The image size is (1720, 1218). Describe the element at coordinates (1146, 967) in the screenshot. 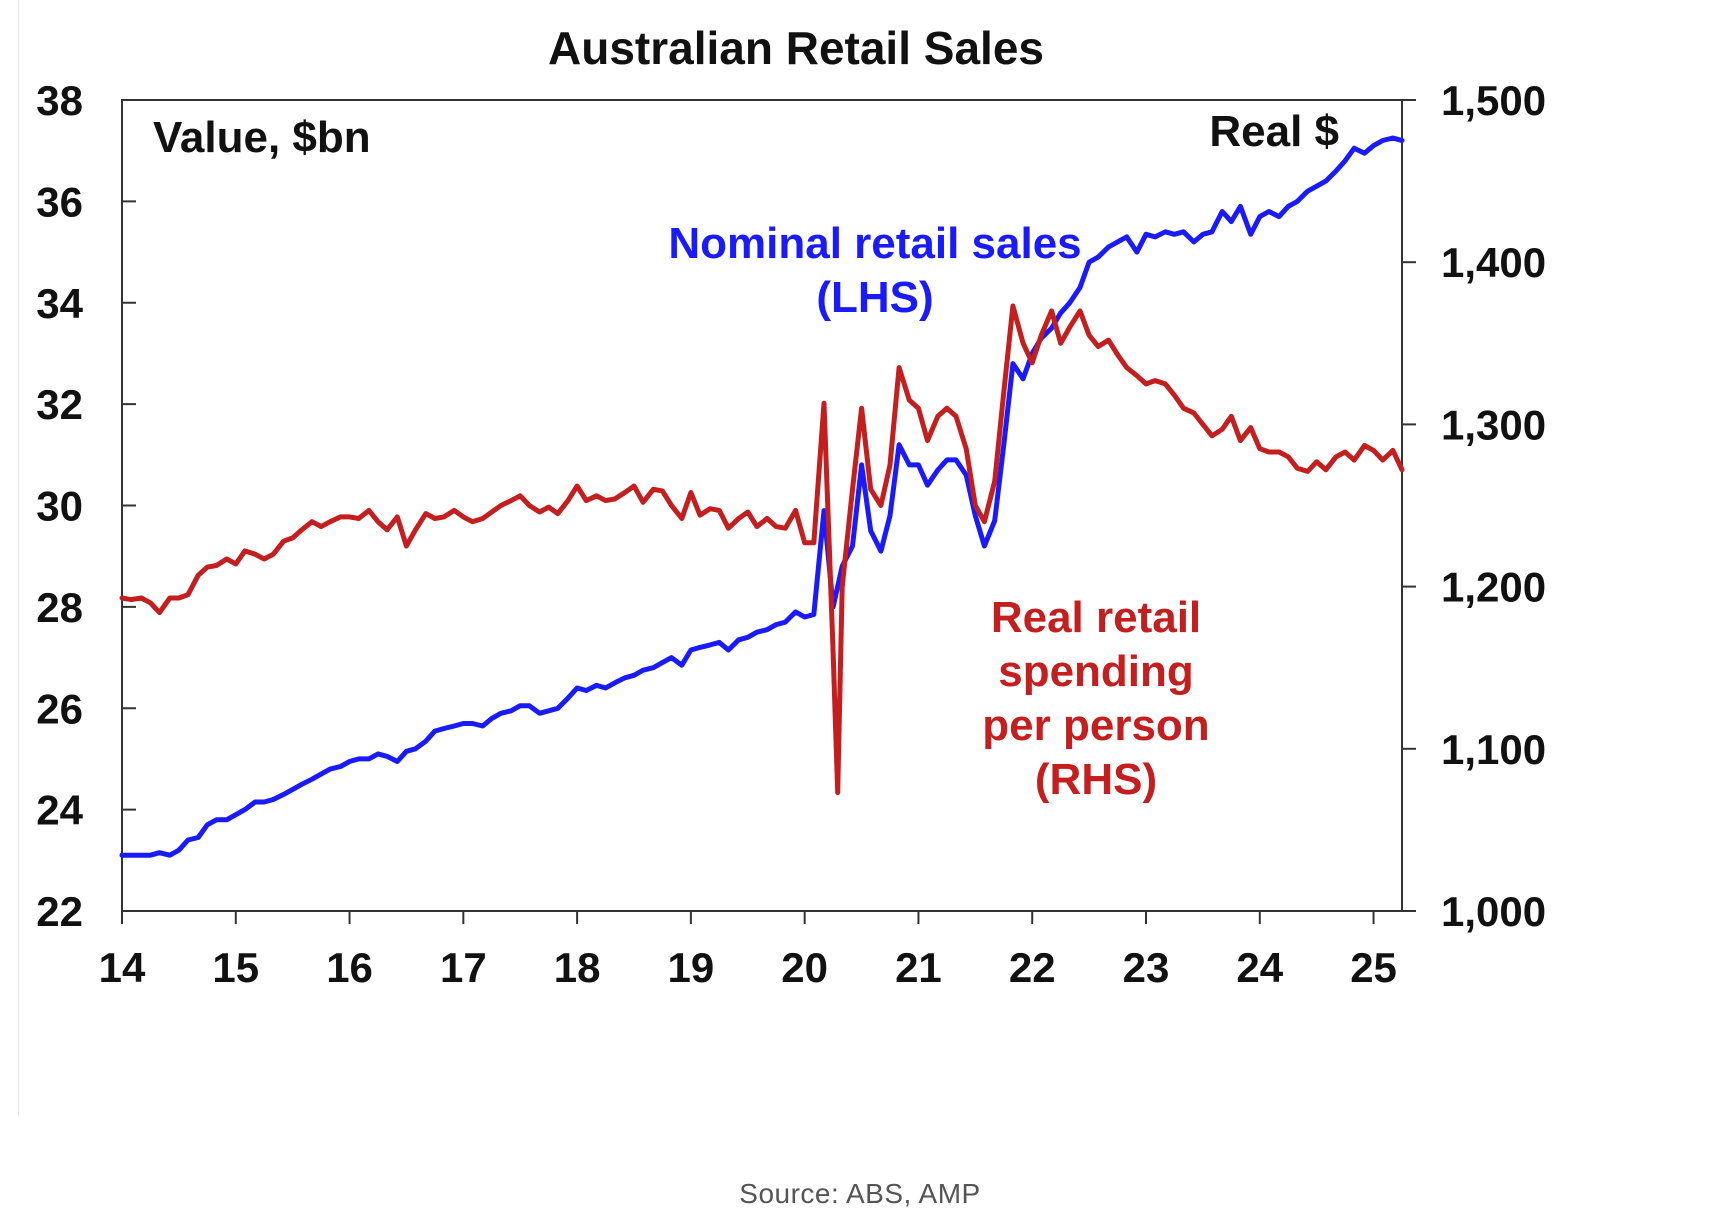

I see `x-tick-label: 23` at that location.